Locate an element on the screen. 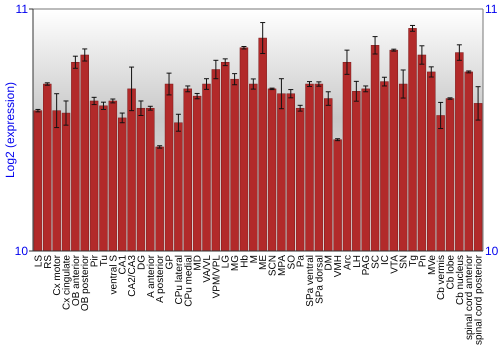 The width and height of the screenshot is (500, 350). x-tick-label: LS is located at coordinates (38, 261).